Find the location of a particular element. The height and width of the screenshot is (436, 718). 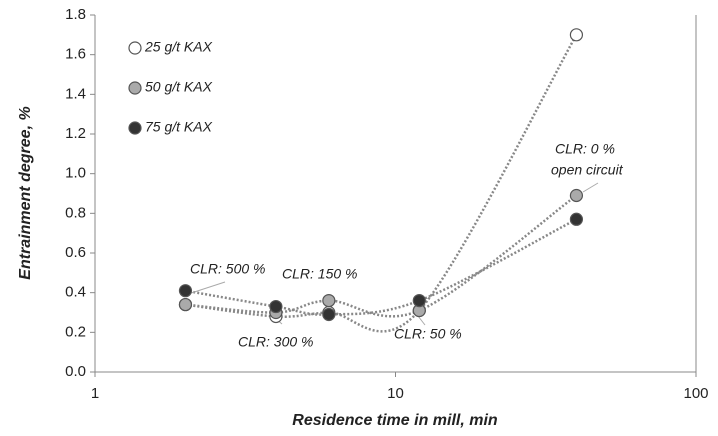

y-tick-label: 0.2 is located at coordinates (75, 331).